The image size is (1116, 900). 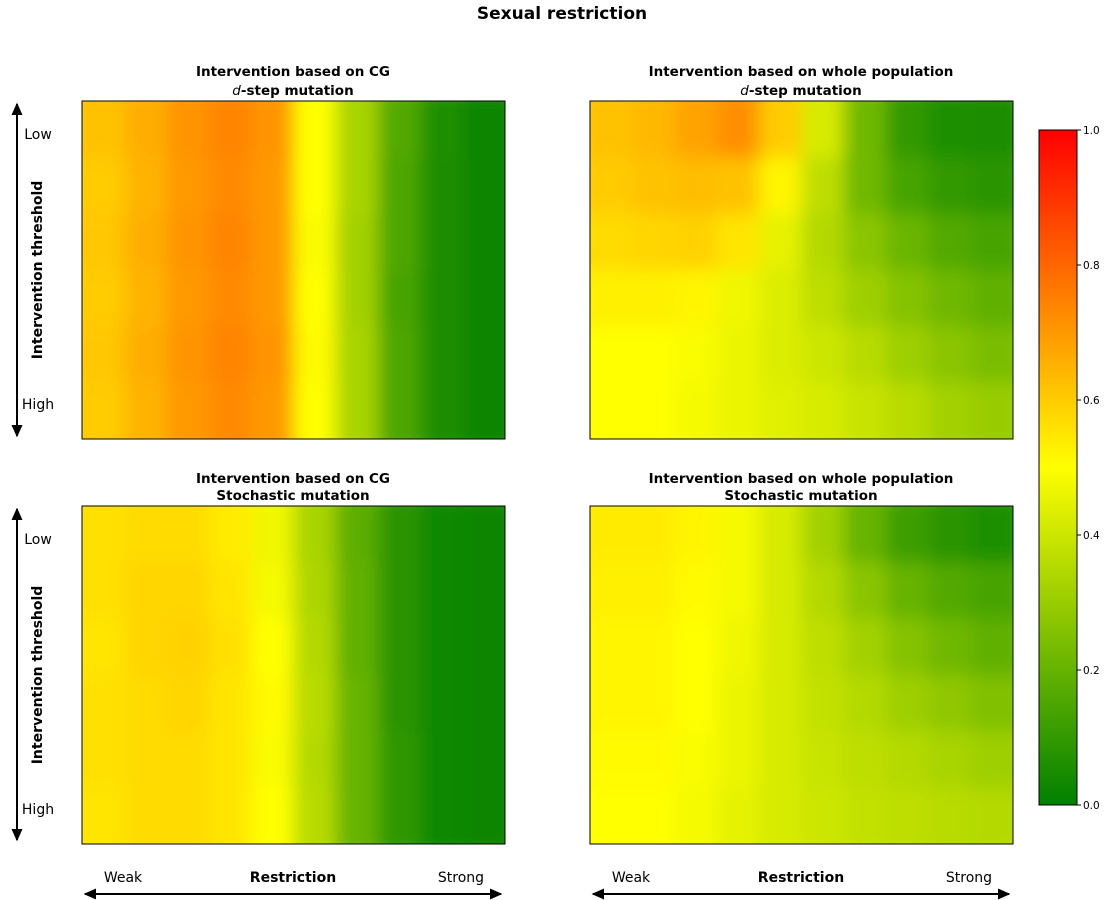 I want to click on colorbar-tick-label: 0.4, so click(x=1091, y=536).